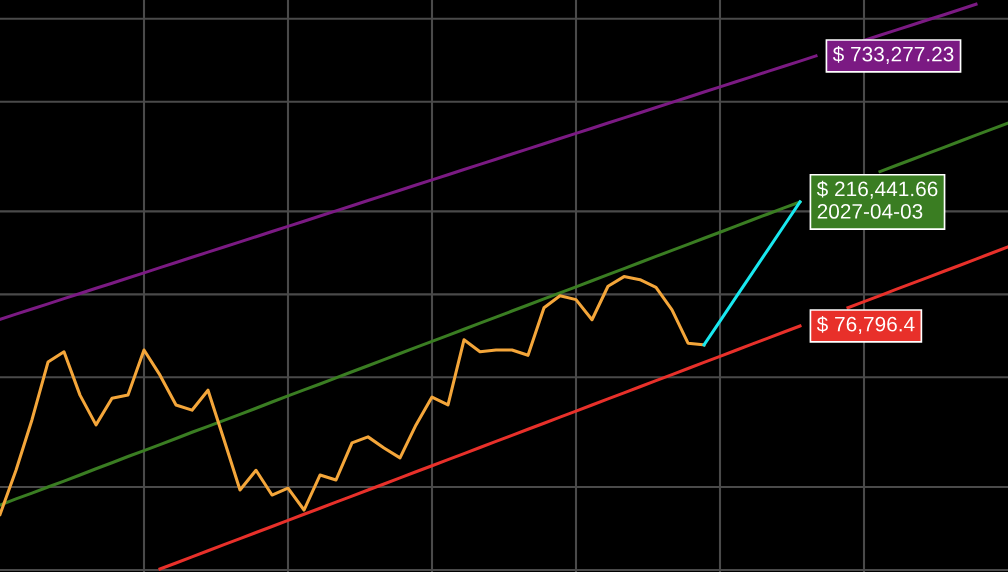 Image resolution: width=1008 pixels, height=572 pixels. I want to click on data-label: $ 733,277.23, so click(893, 54).